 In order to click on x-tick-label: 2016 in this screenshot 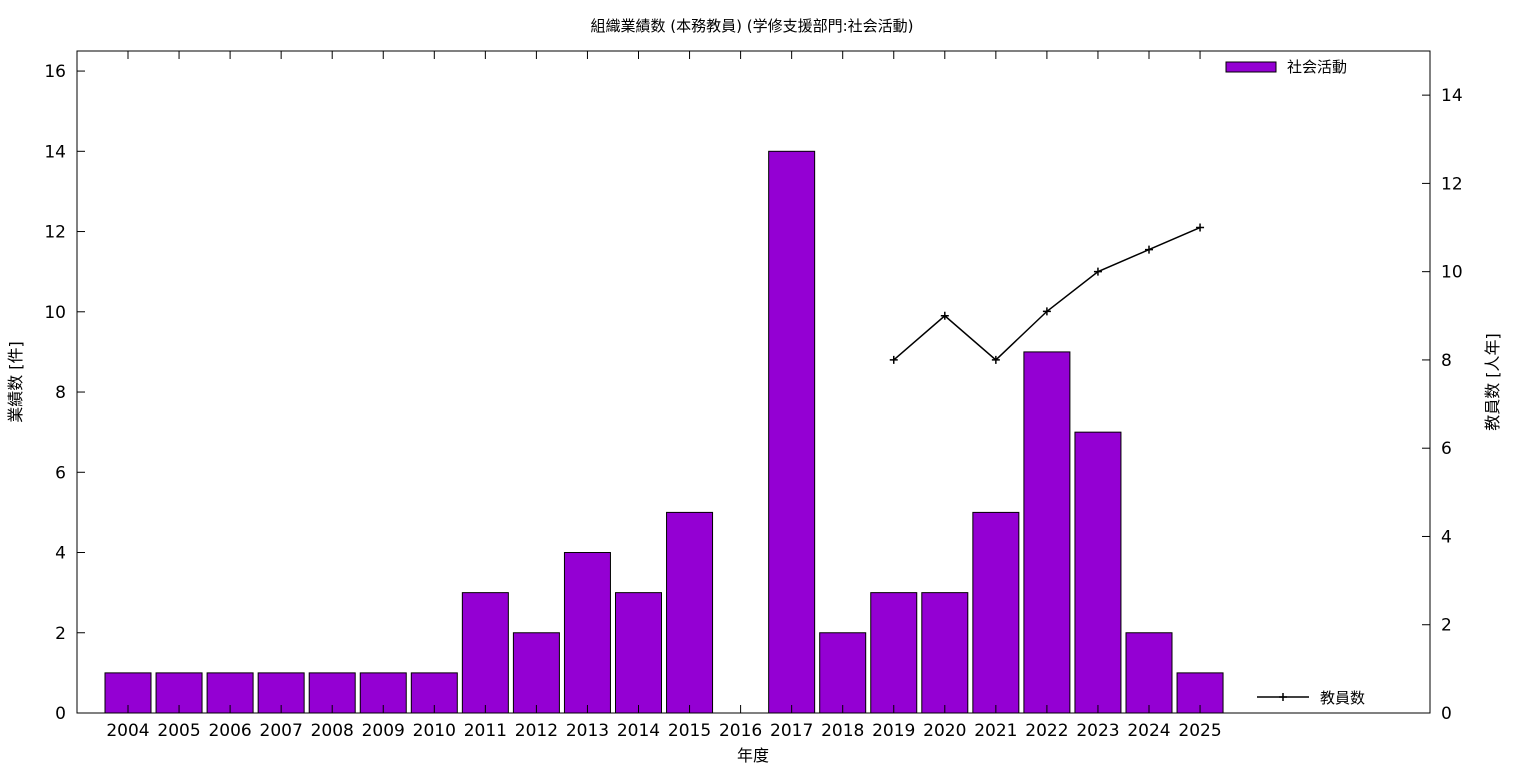, I will do `click(740, 731)`.